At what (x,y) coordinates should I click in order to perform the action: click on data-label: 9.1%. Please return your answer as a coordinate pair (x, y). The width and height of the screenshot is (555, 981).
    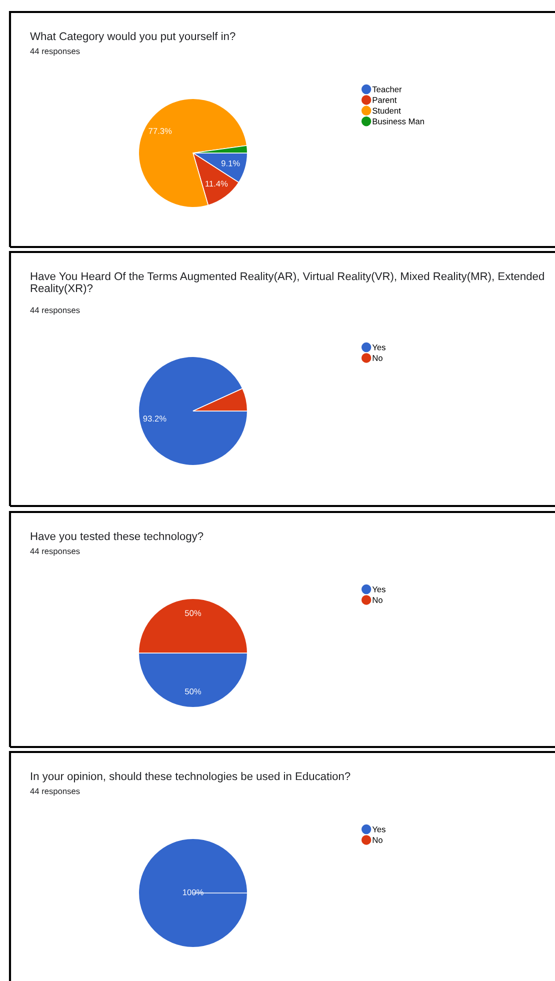
    Looking at the image, I should click on (230, 163).